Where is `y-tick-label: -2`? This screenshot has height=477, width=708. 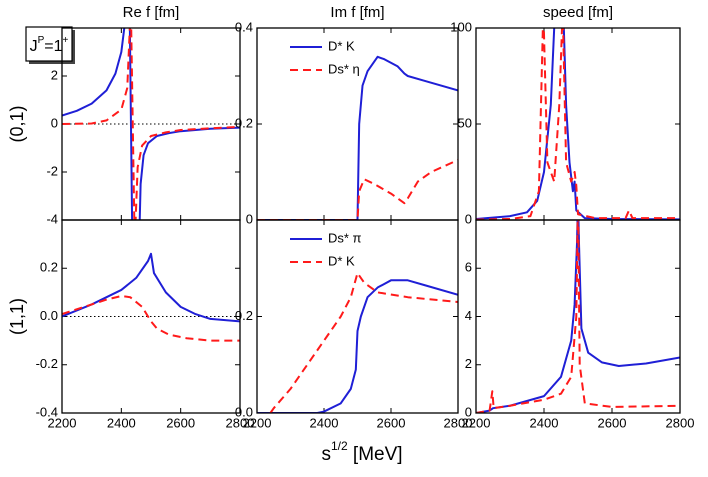
y-tick-label: -2 is located at coordinates (52, 170).